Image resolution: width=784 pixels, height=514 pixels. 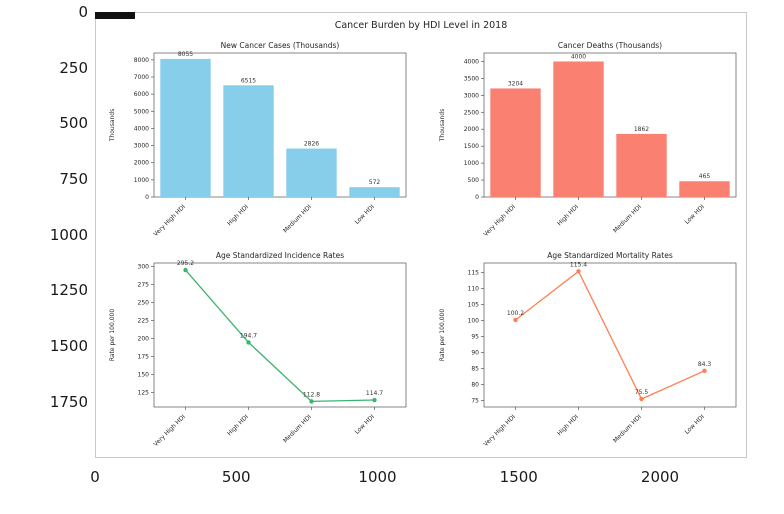 I want to click on y-tick-label: 100, so click(x=474, y=321).